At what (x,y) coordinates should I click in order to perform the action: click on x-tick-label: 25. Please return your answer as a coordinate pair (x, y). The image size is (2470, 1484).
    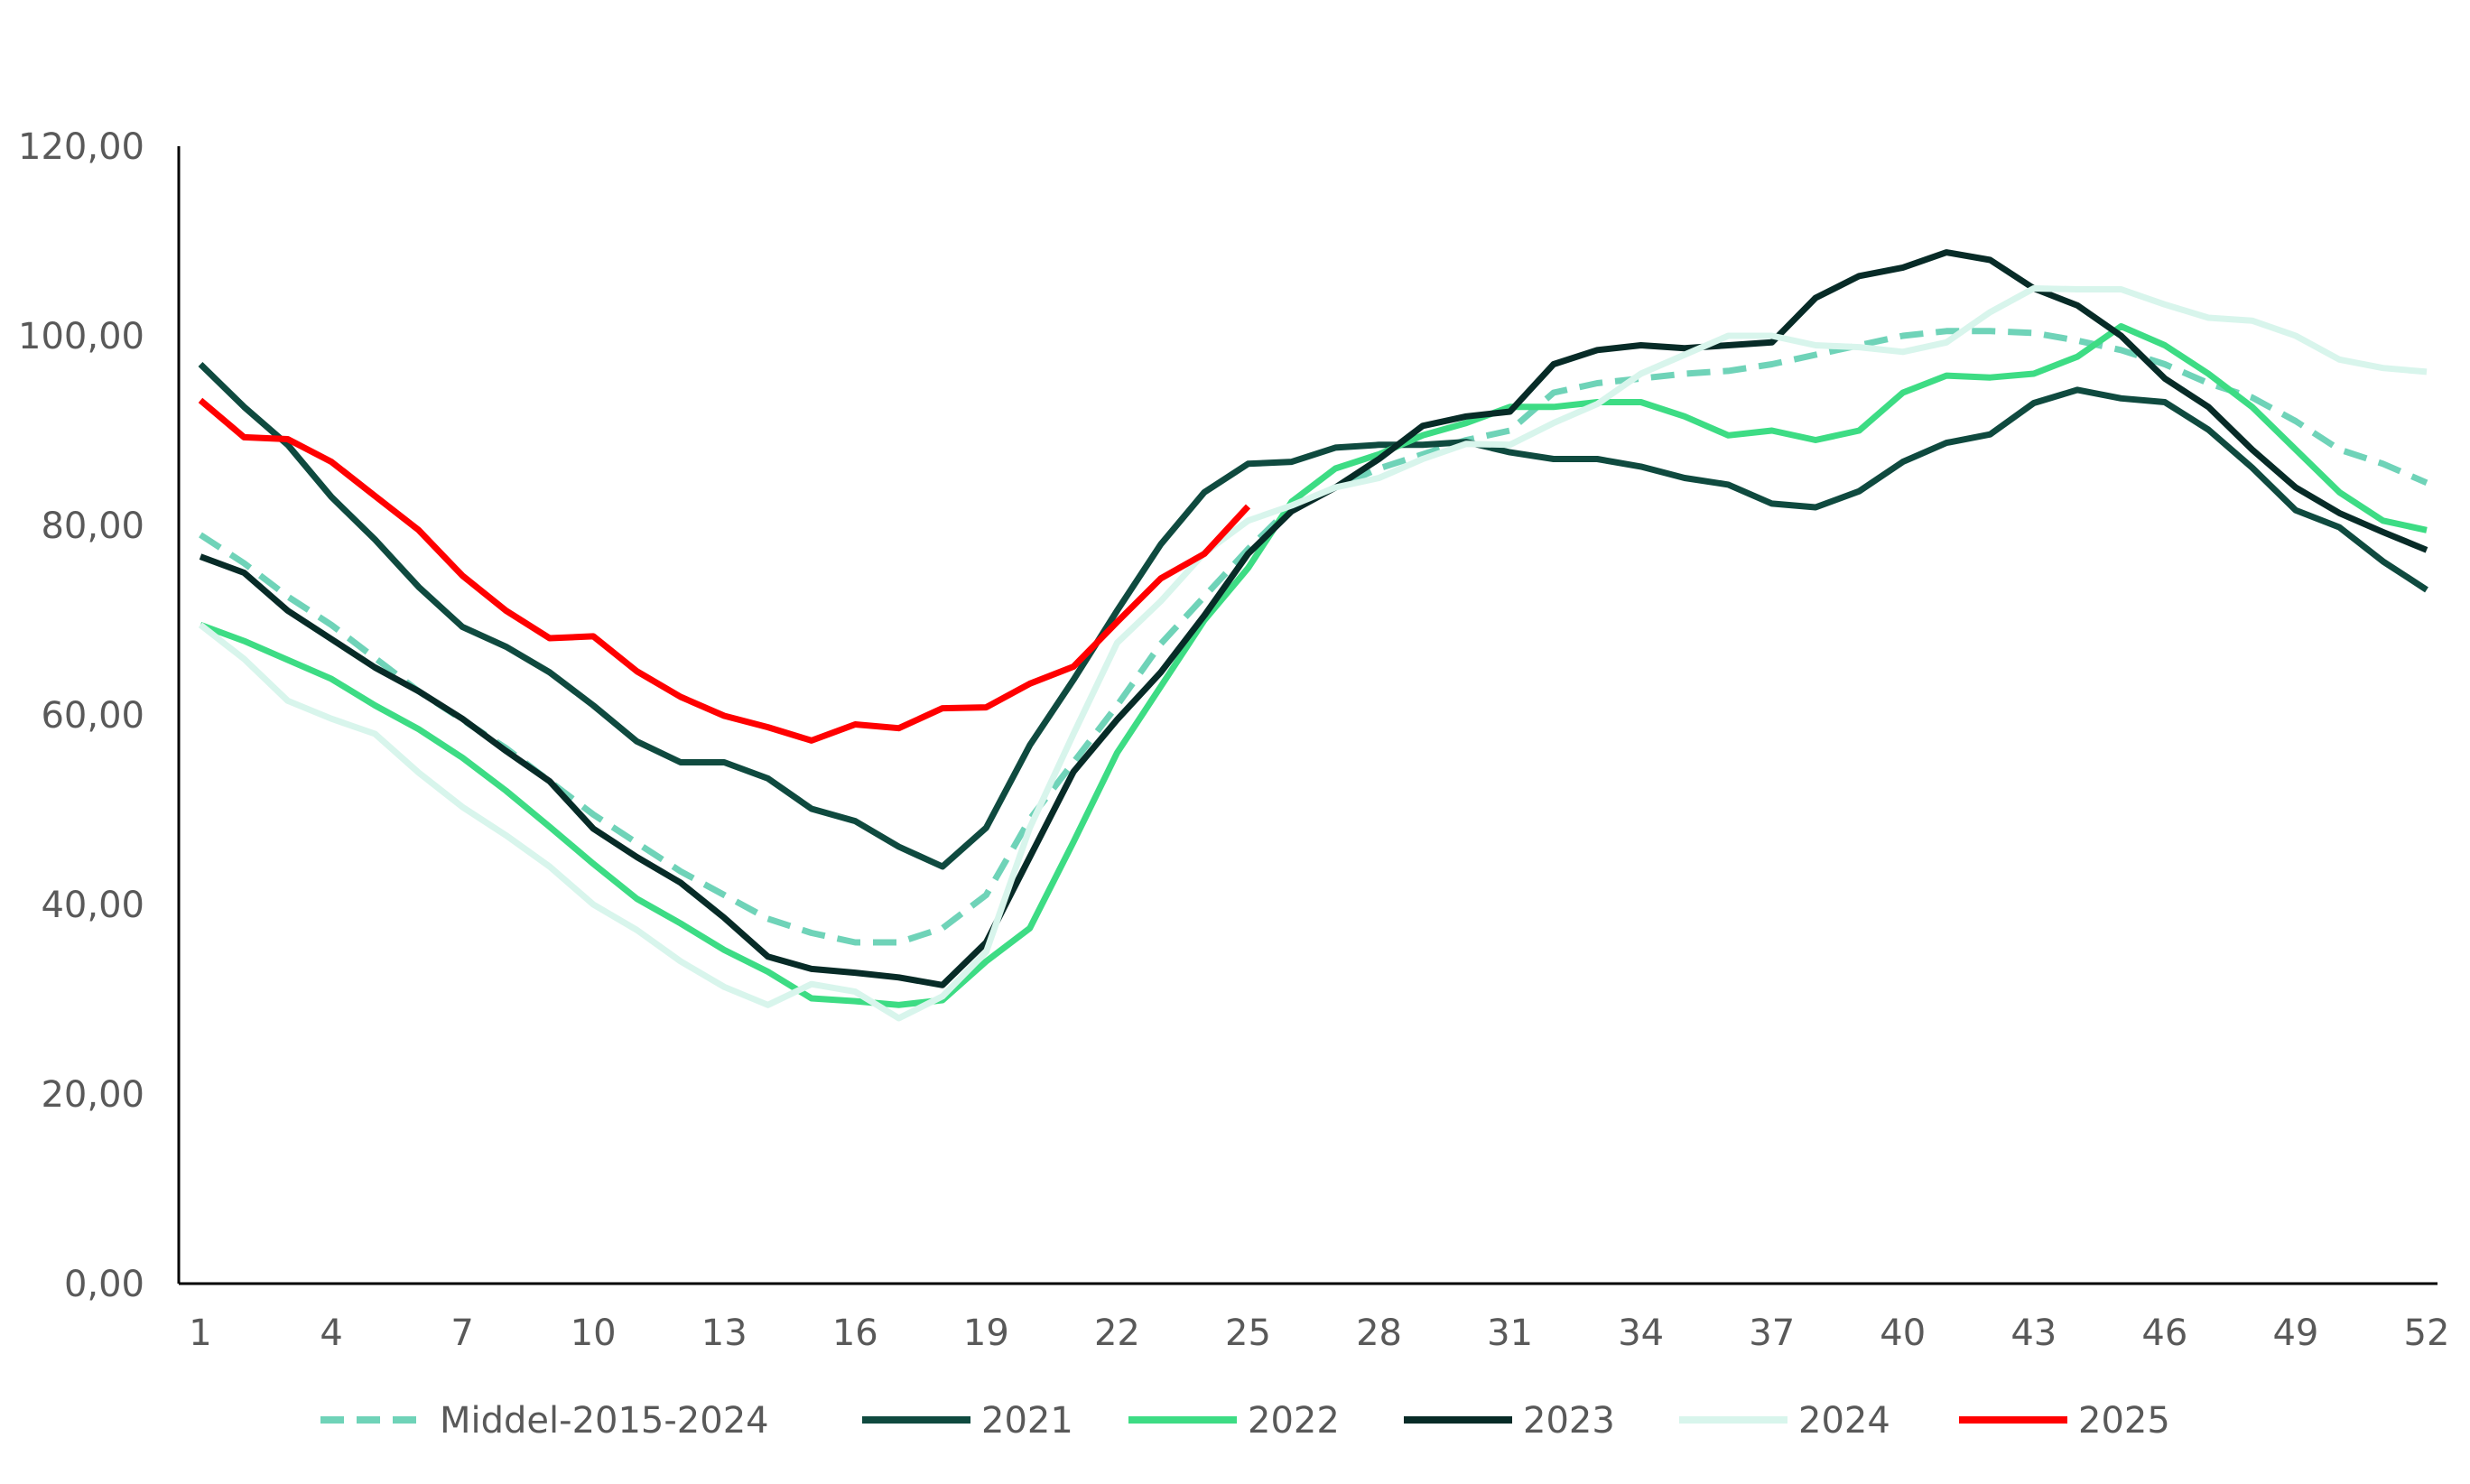
    Looking at the image, I should click on (1248, 1333).